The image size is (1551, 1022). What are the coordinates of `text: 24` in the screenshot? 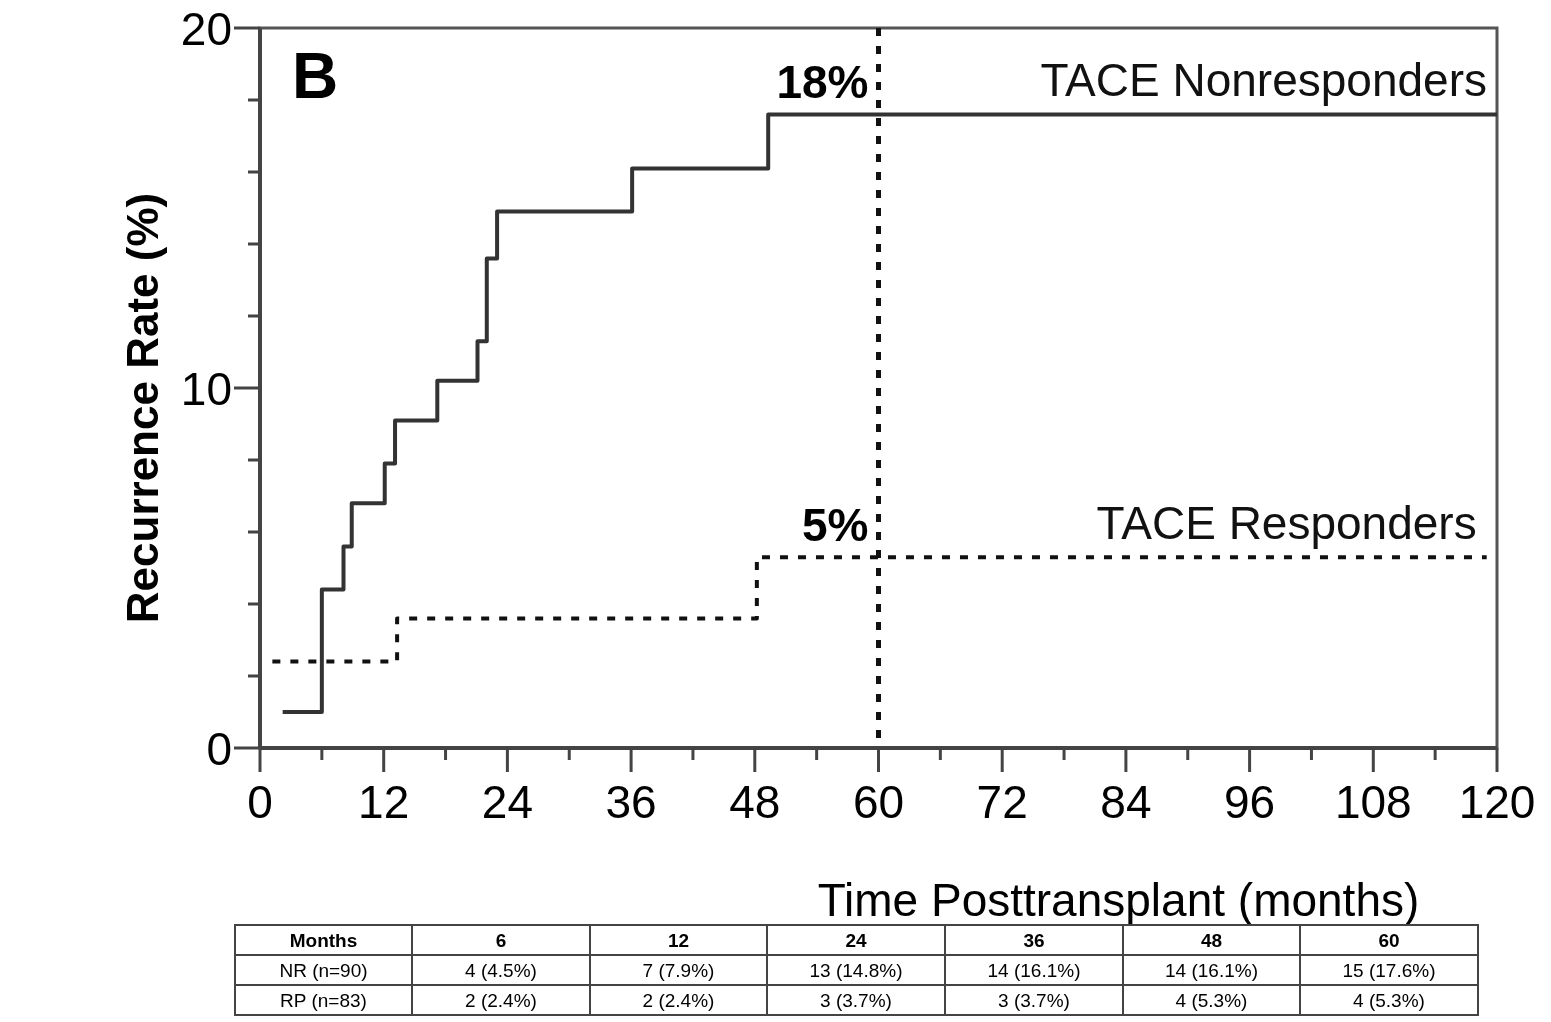 It's located at (856, 940).